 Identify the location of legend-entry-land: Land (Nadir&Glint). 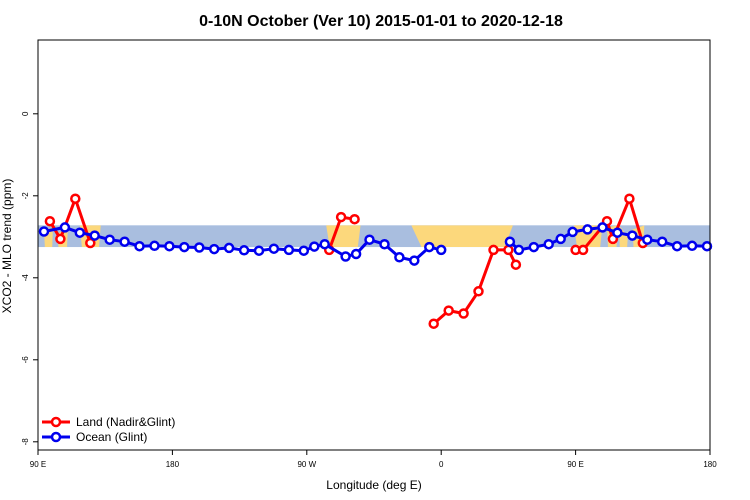
(108, 422).